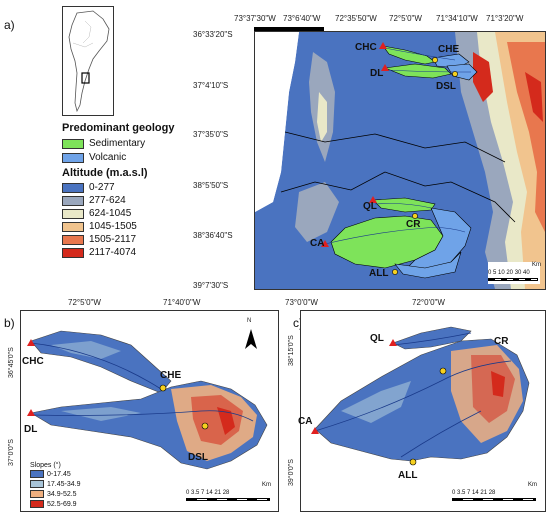 This screenshot has width=550, height=518. I want to click on legend-item-alt-5: 2117-4074, so click(157, 252).